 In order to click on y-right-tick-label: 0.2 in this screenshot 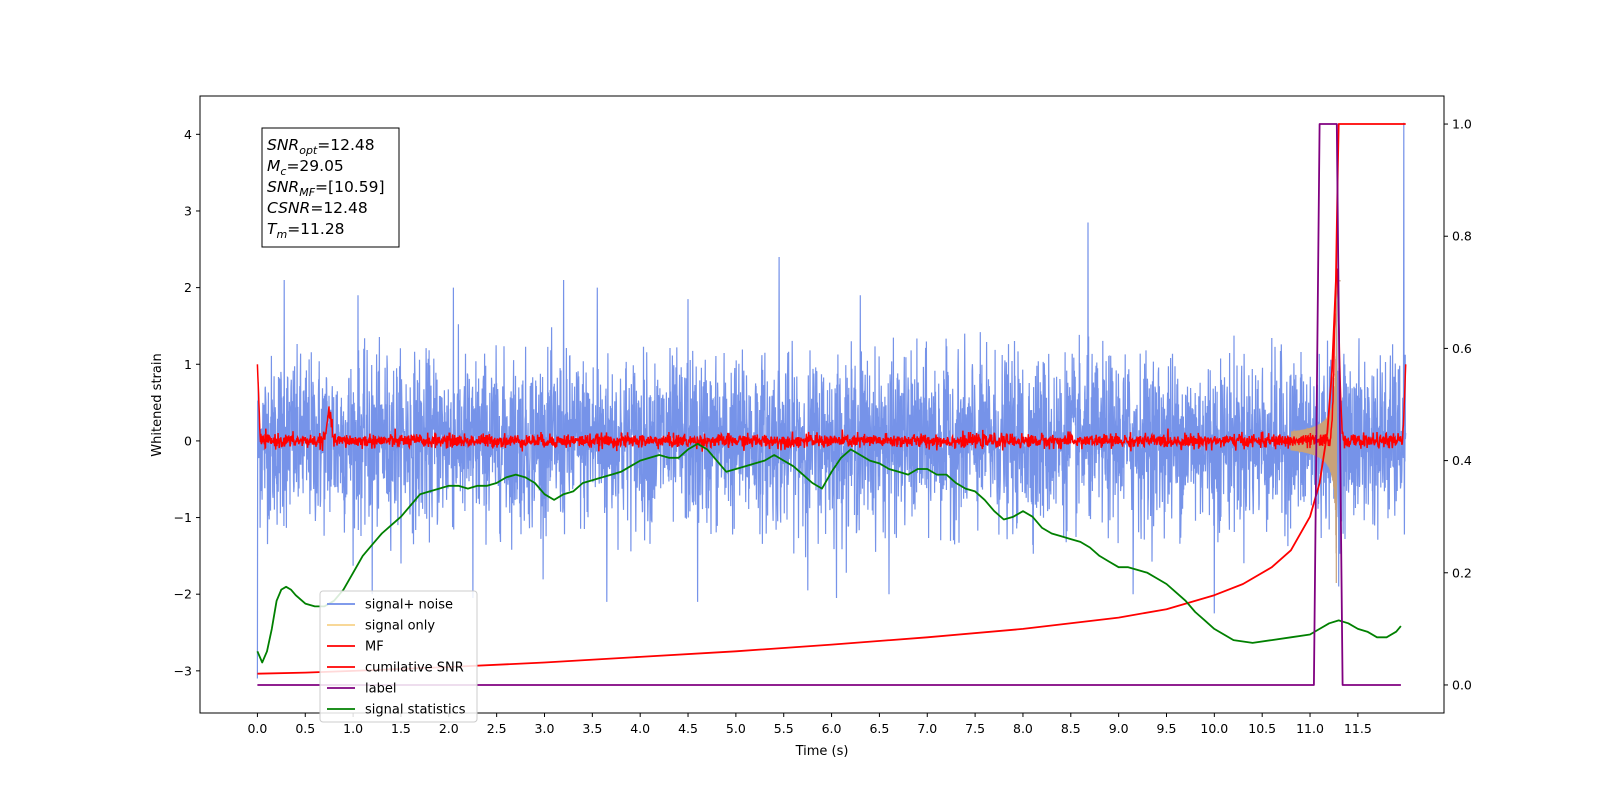, I will do `click(1462, 572)`.